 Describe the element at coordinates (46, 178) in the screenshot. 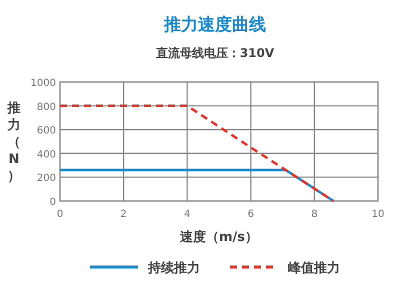

I see `y-tick-label: 200` at that location.